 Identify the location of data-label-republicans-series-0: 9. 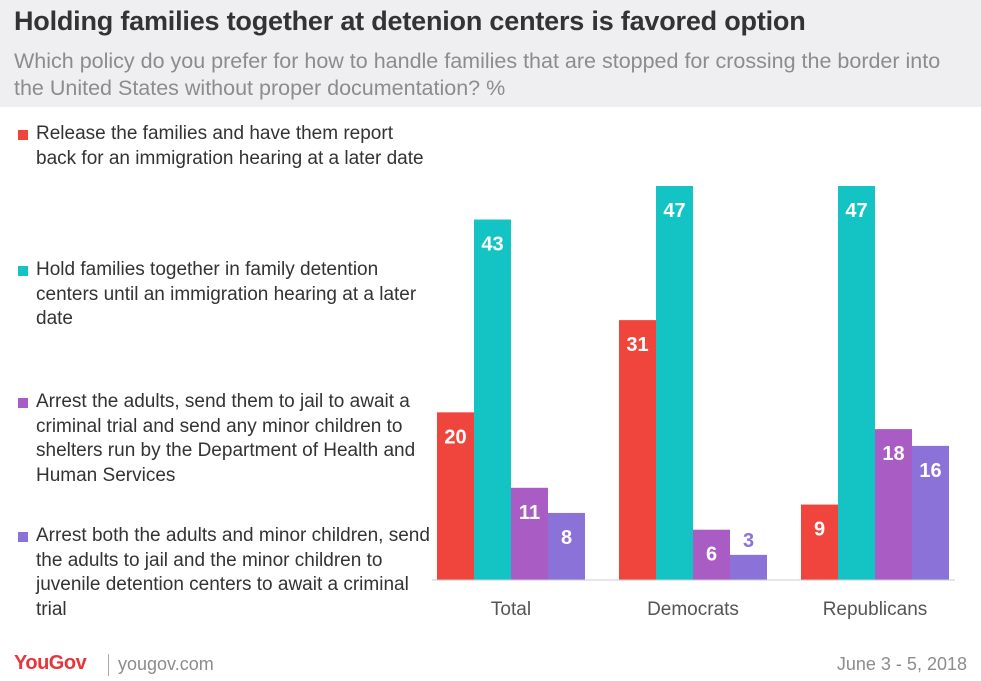
(819, 530).